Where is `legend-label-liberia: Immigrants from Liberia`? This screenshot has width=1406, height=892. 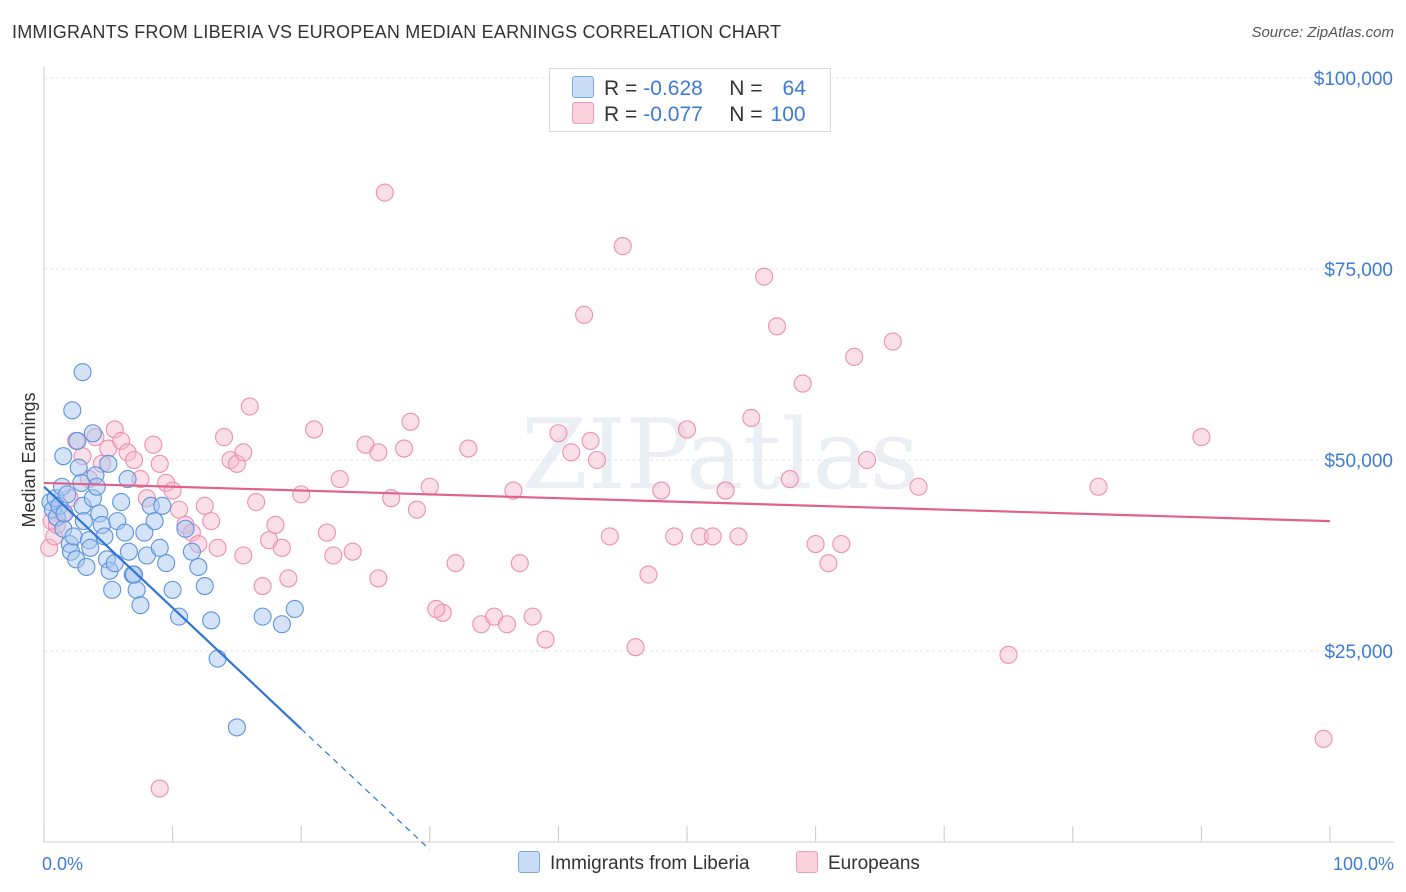
legend-label-liberia: Immigrants from Liberia is located at coordinates (650, 863).